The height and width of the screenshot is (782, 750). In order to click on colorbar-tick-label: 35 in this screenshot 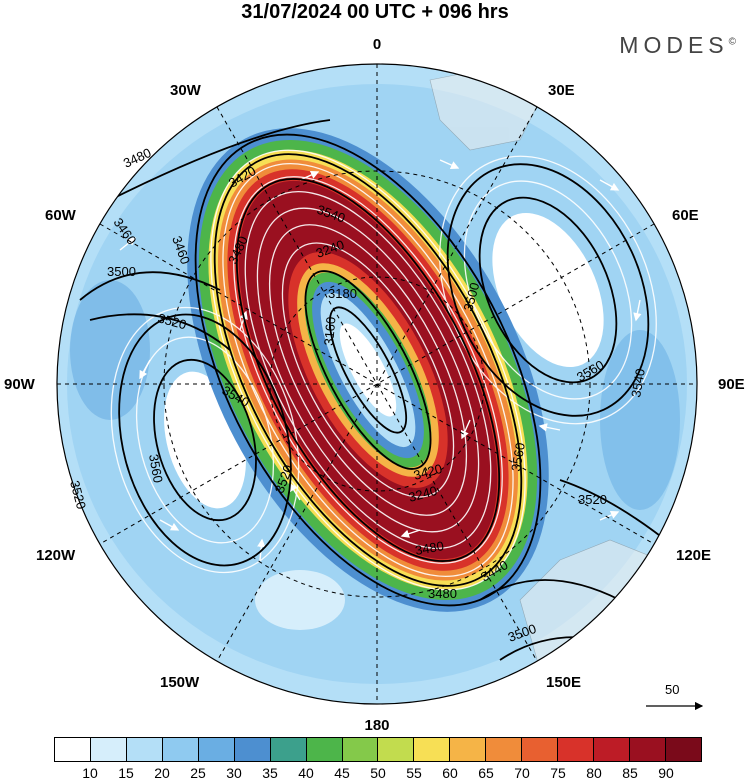, I will do `click(270, 773)`.